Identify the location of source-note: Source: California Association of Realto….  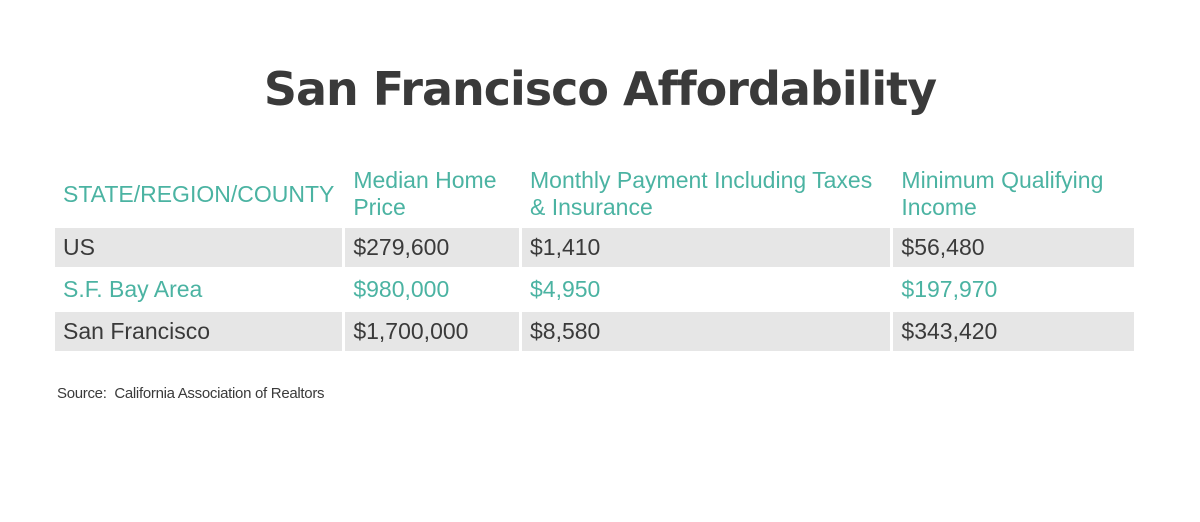
(191, 393).